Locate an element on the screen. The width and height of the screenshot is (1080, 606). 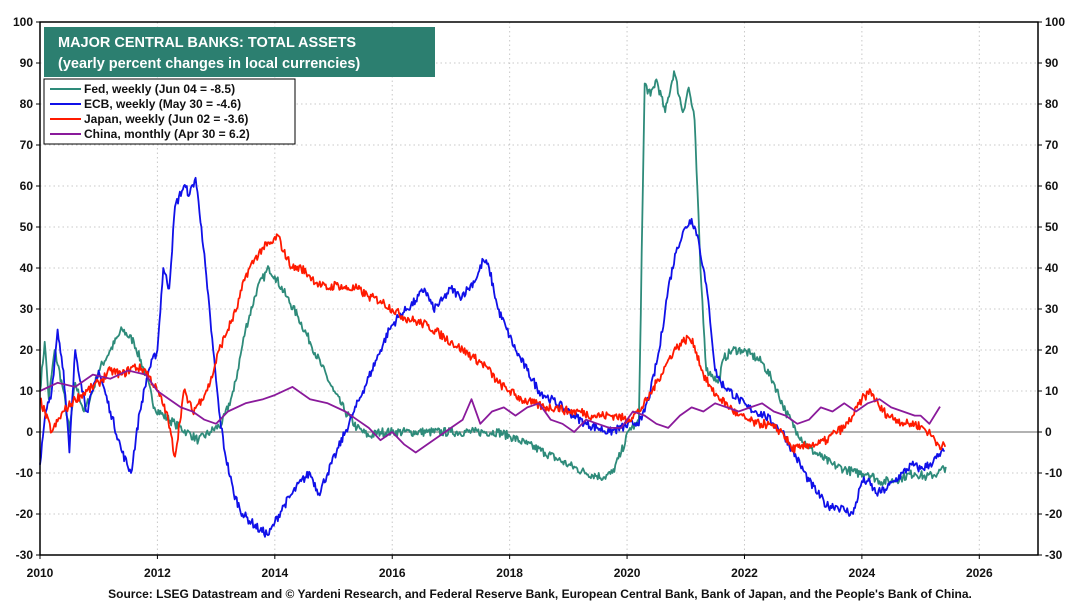
y-tick-label-left: -20 is located at coordinates (25, 514).